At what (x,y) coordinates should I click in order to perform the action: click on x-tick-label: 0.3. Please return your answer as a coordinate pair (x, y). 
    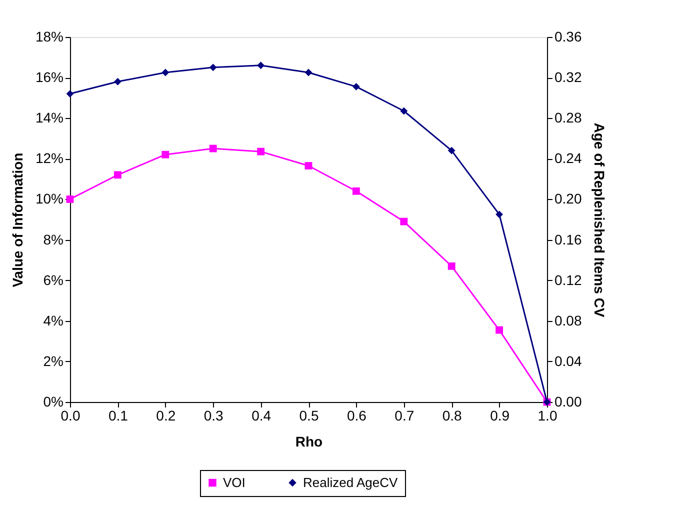
    Looking at the image, I should click on (214, 416).